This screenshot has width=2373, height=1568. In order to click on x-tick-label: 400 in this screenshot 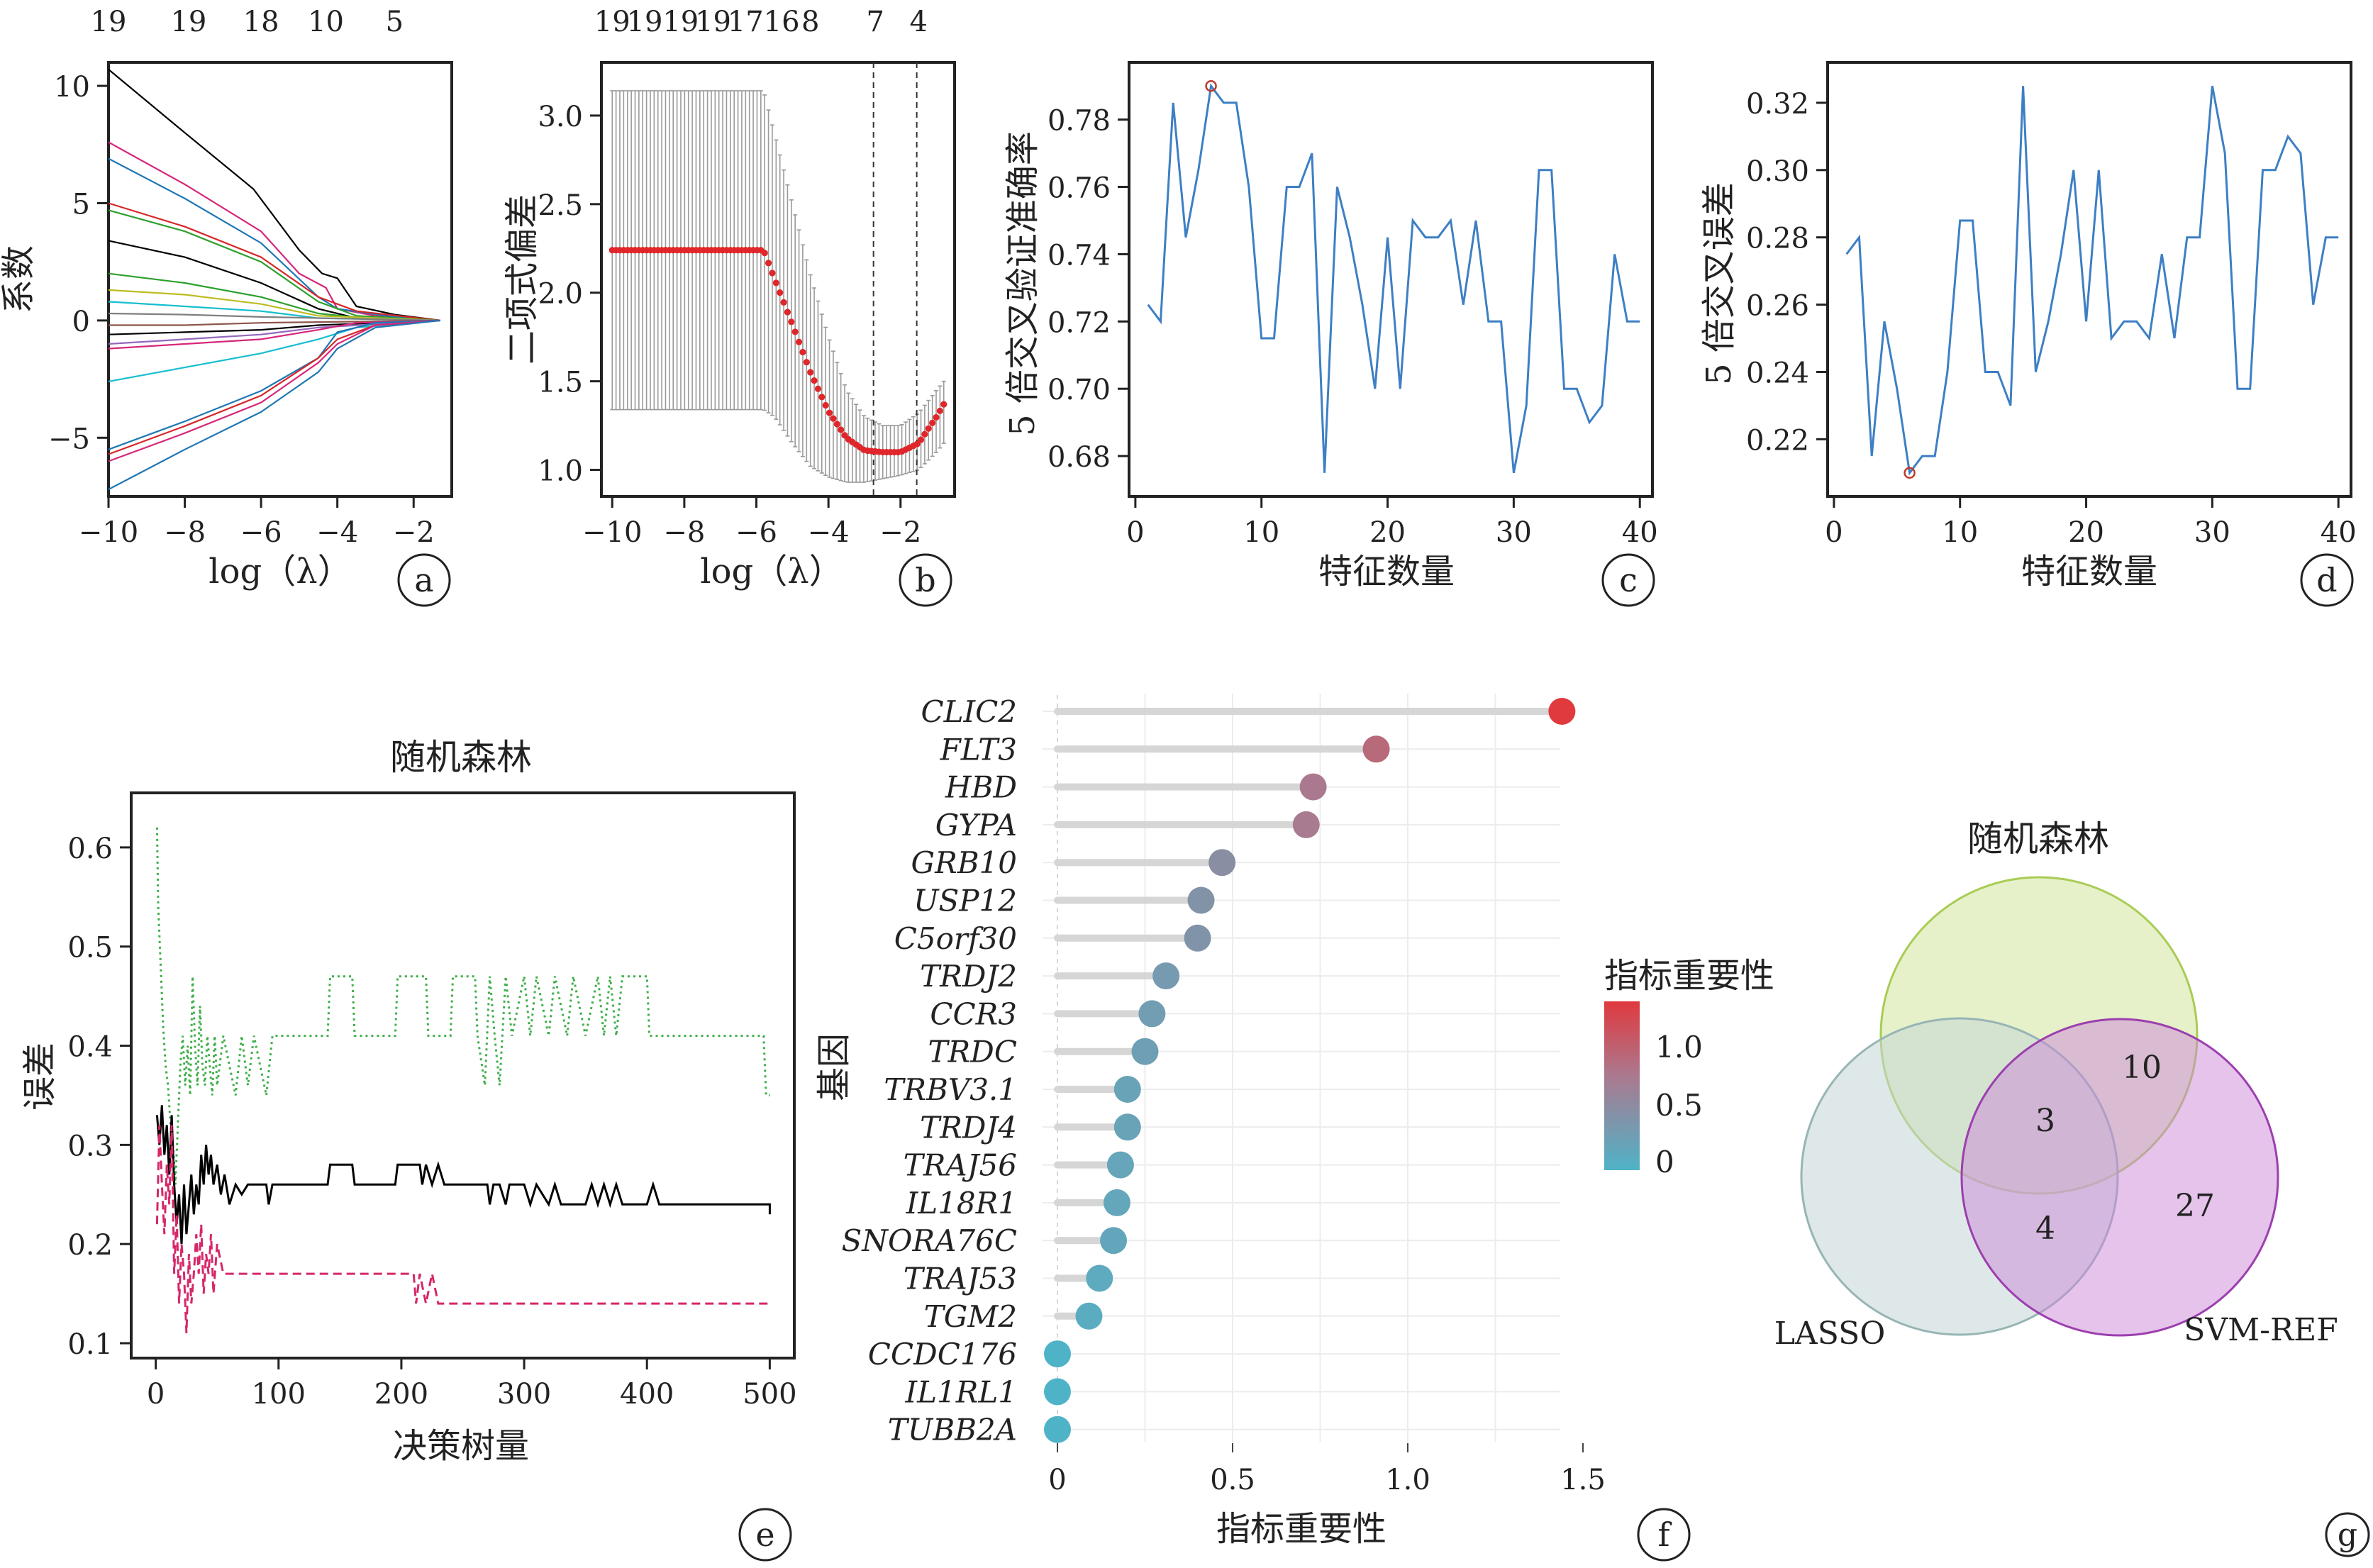, I will do `click(647, 1394)`.